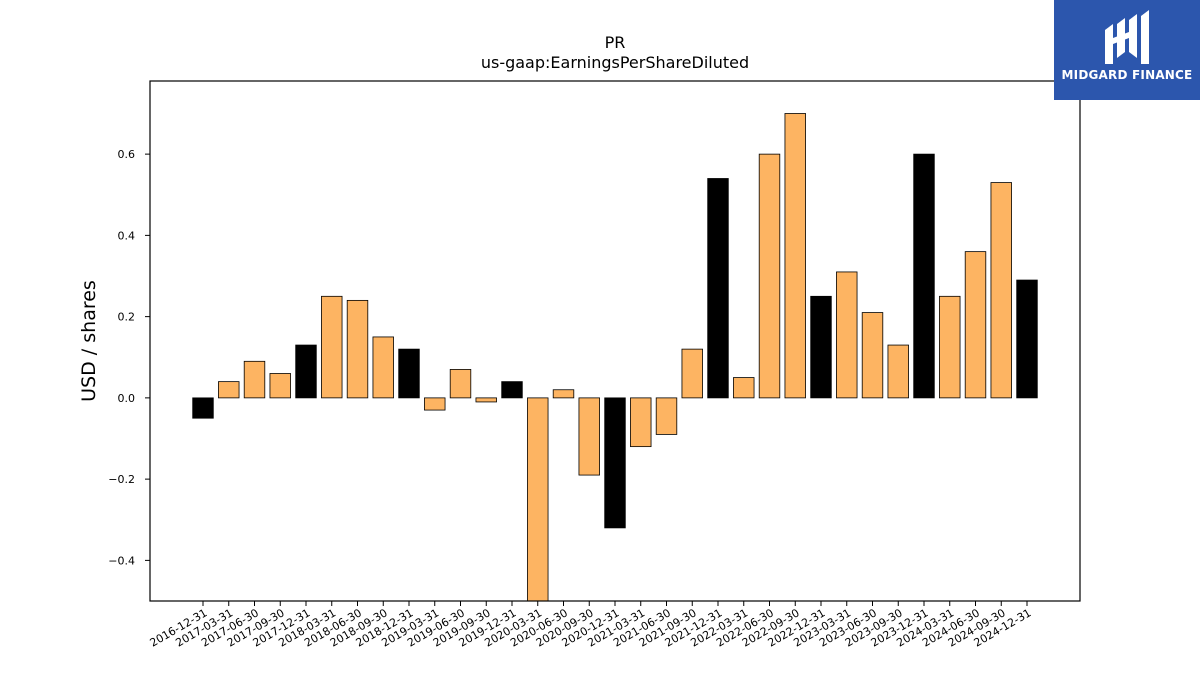 The height and width of the screenshot is (675, 1200). I want to click on y-tick-label: 0.2, so click(127, 317).